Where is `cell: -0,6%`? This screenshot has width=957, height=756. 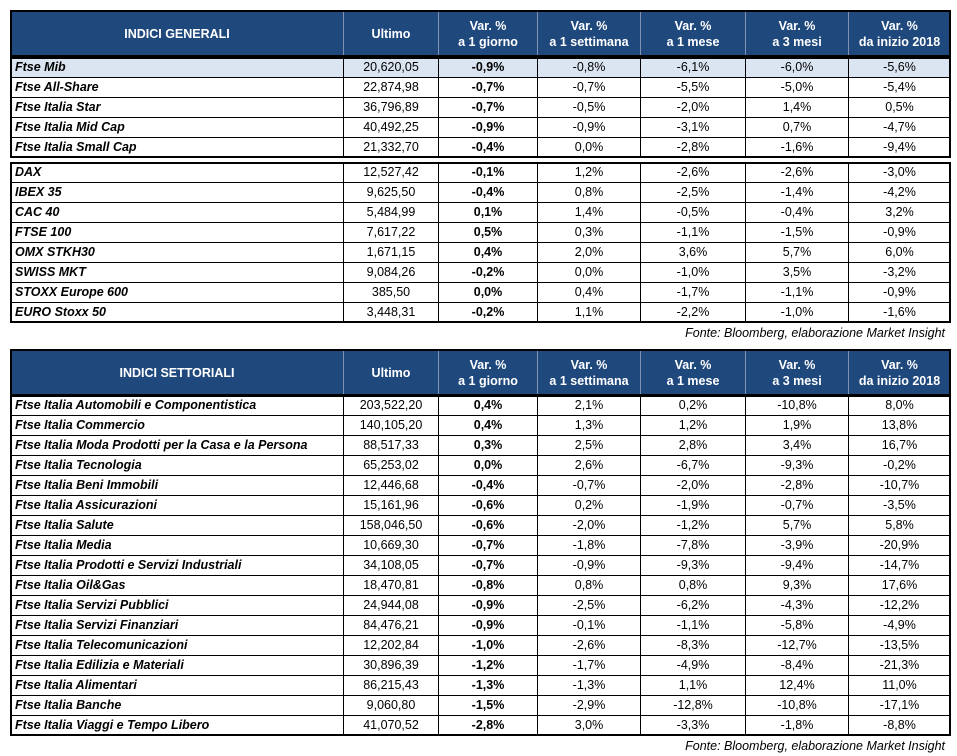 cell: -0,6% is located at coordinates (488, 505).